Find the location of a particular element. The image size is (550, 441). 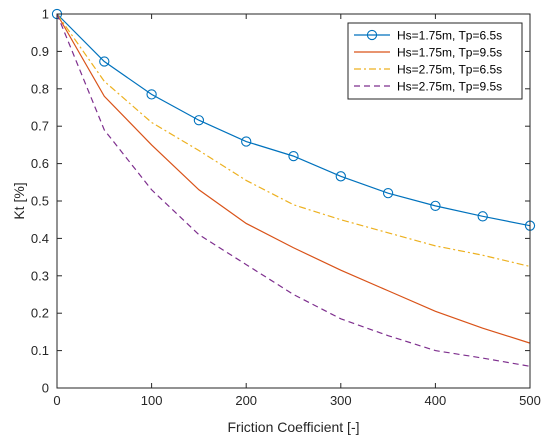

y-tick-label: 0.4 is located at coordinates (40, 238).